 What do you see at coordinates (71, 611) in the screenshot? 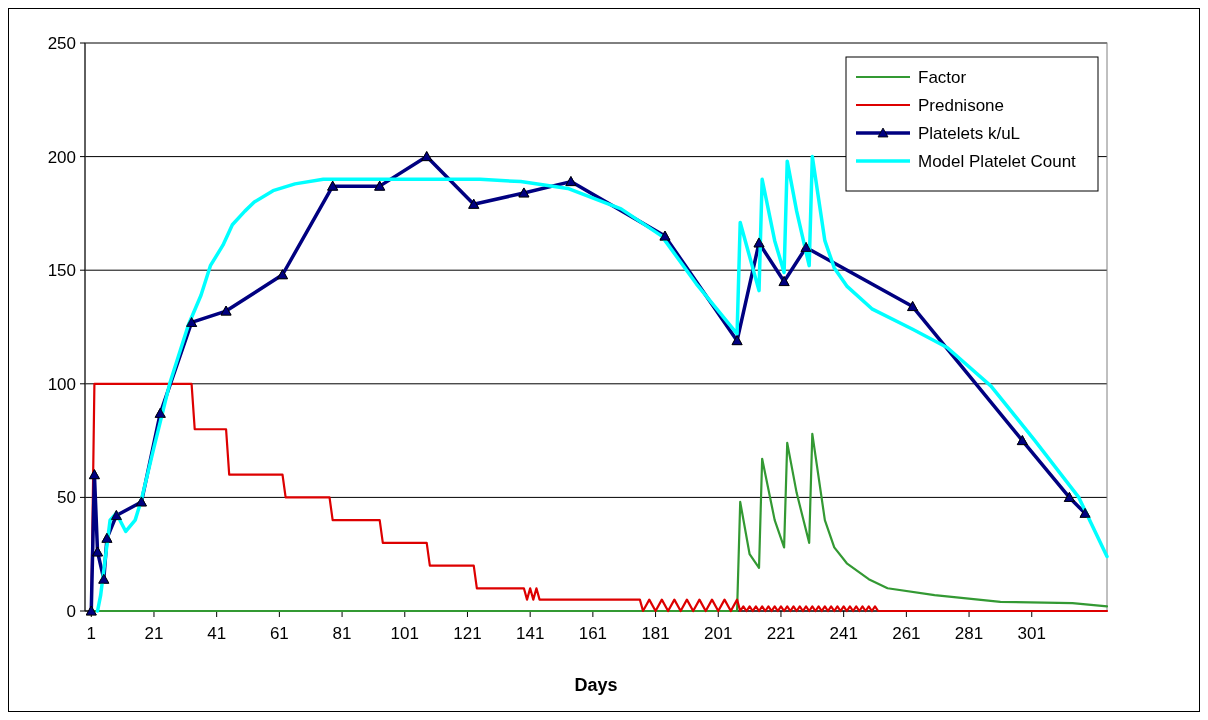
I see `y-tick-label: 0` at bounding box center [71, 611].